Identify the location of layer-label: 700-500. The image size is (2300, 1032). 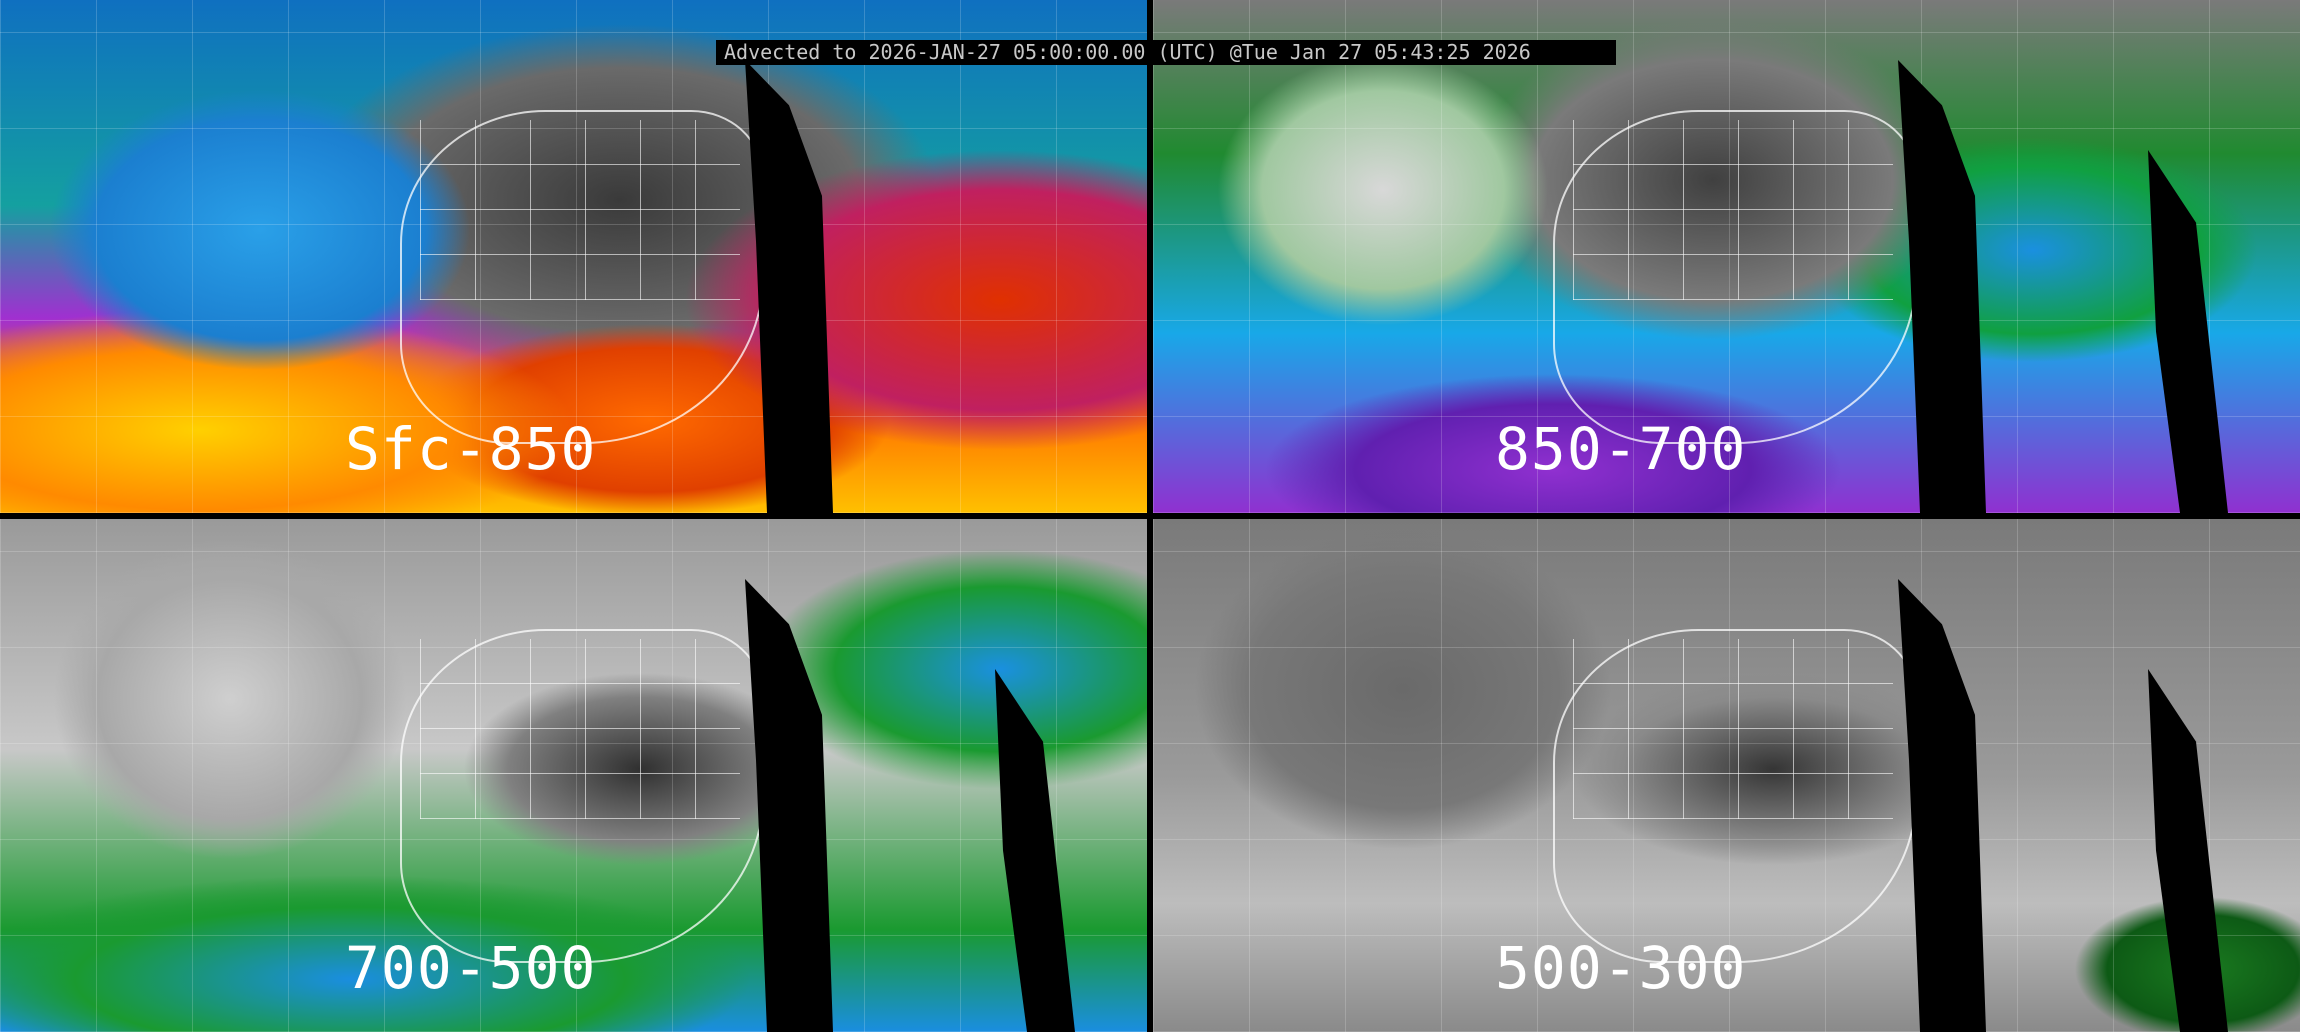
(471, 968).